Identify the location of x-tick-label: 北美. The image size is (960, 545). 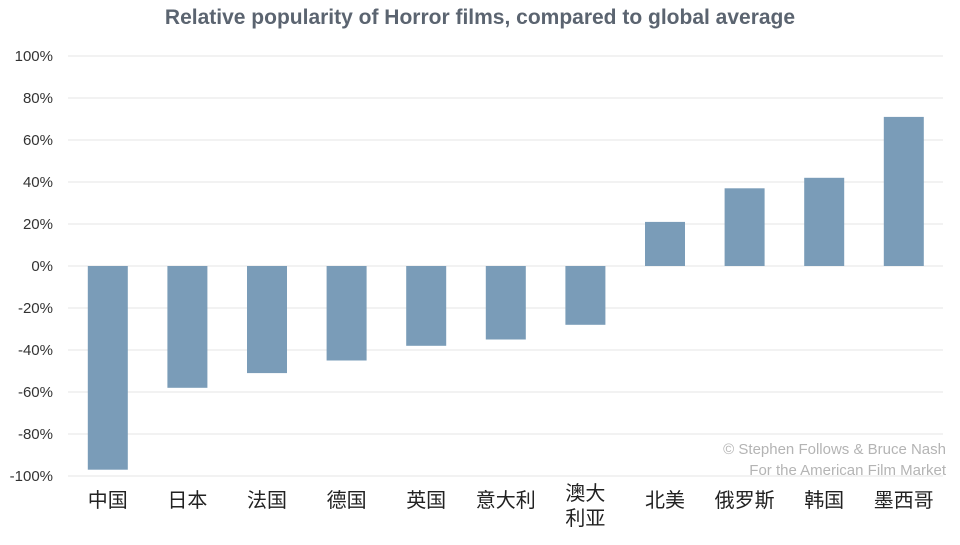
(665, 500).